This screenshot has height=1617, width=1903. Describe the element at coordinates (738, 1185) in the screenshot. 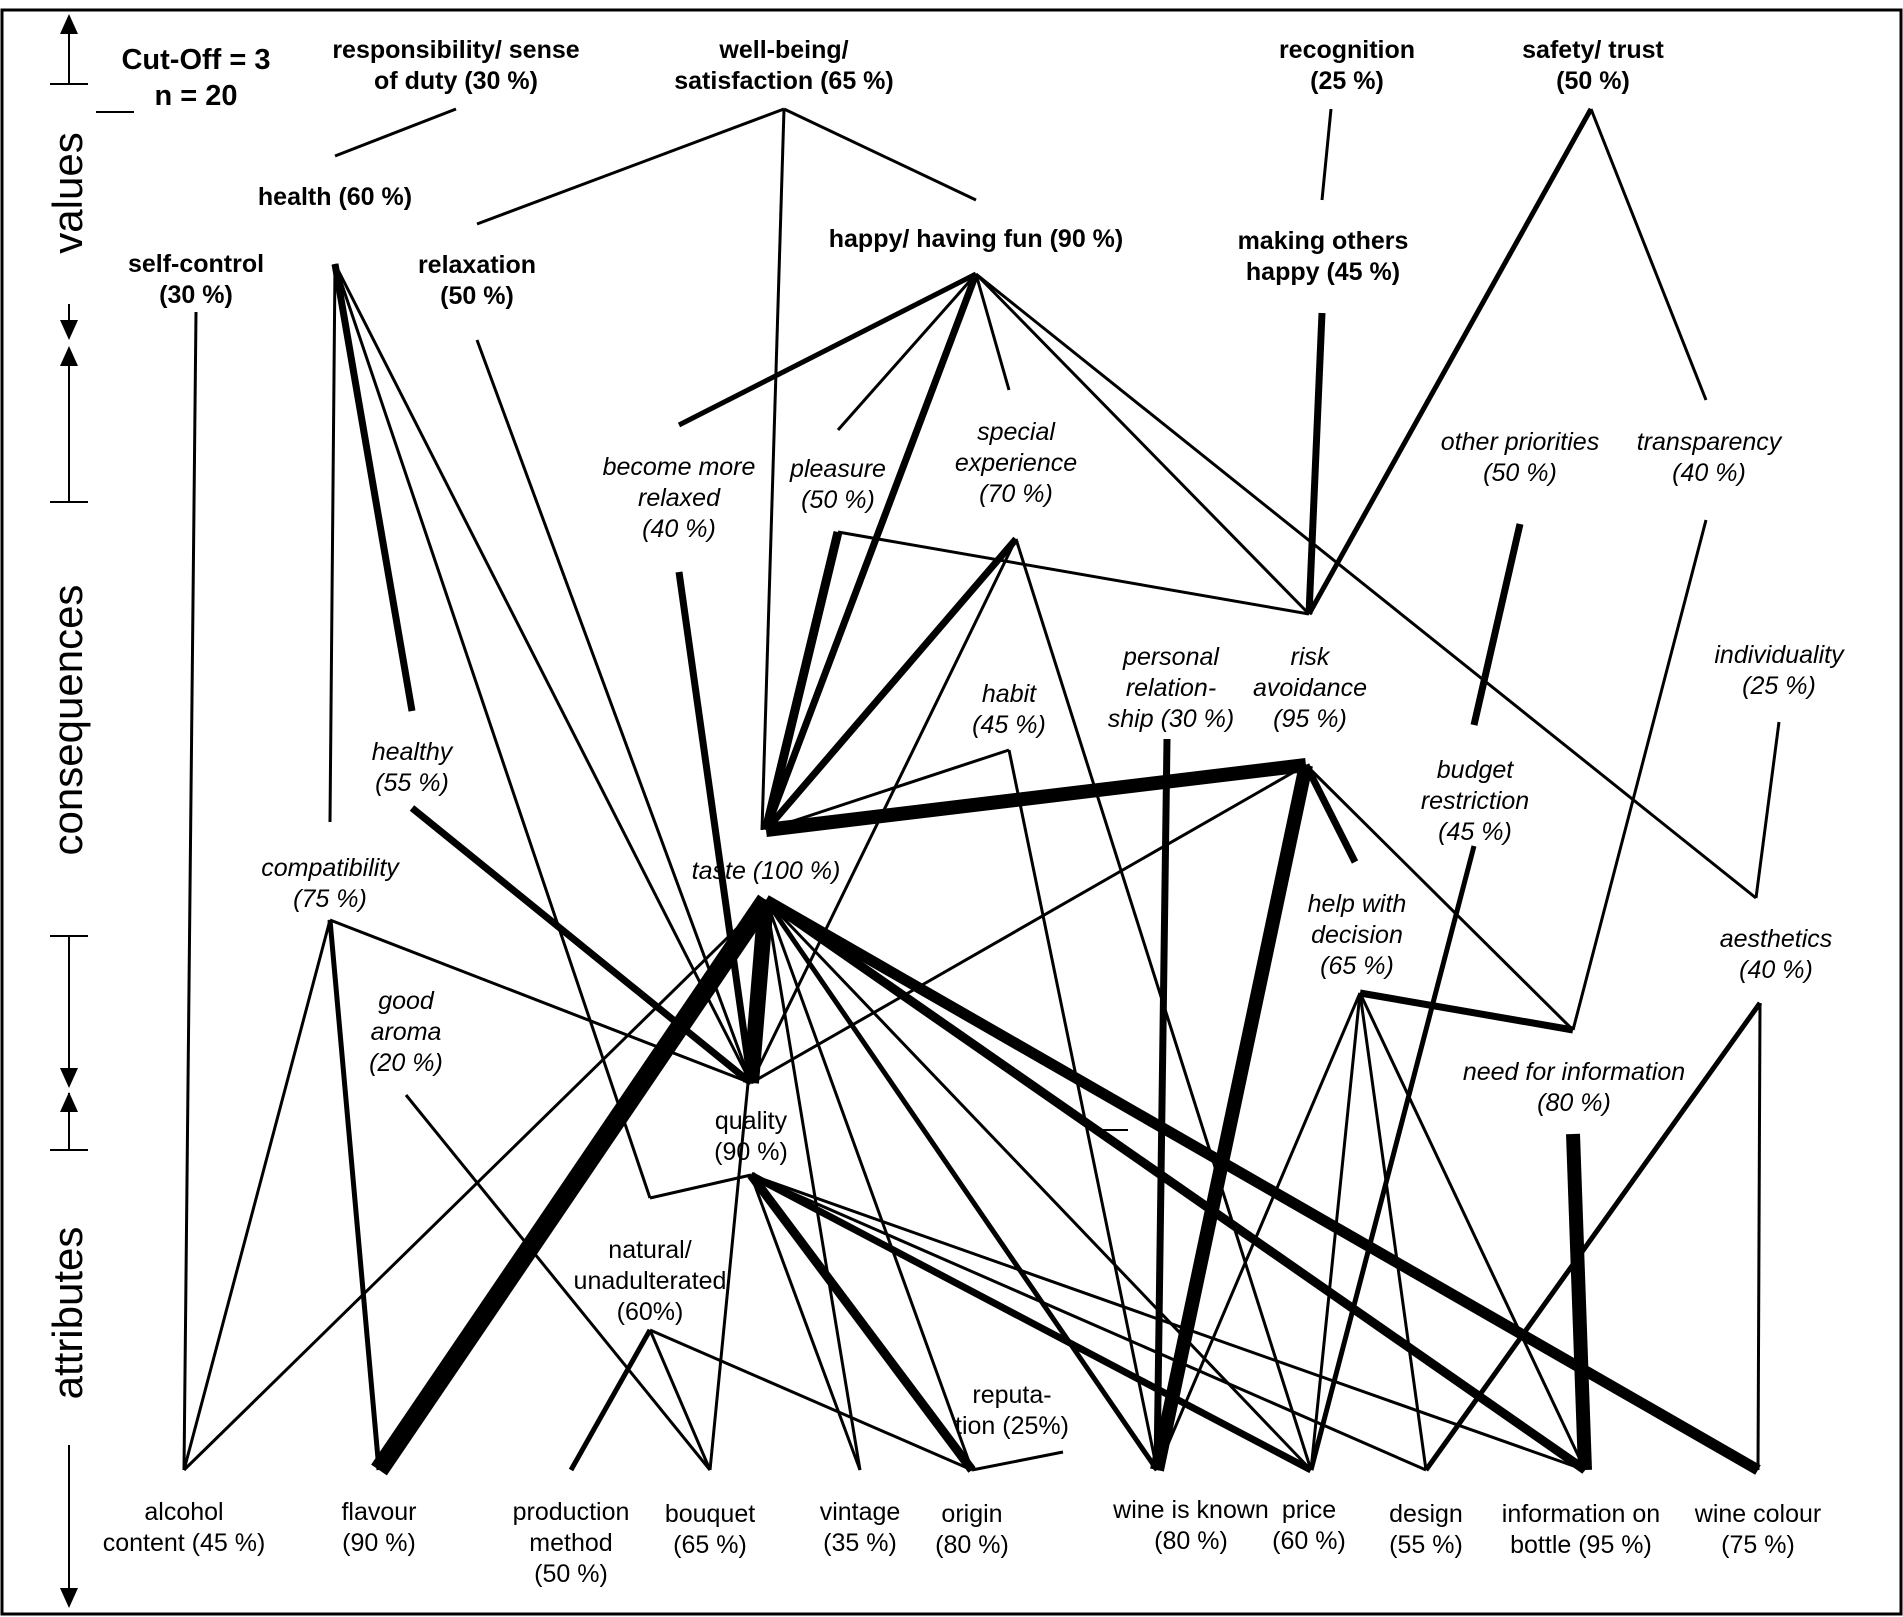

I see `link-taste-bouquet` at that location.